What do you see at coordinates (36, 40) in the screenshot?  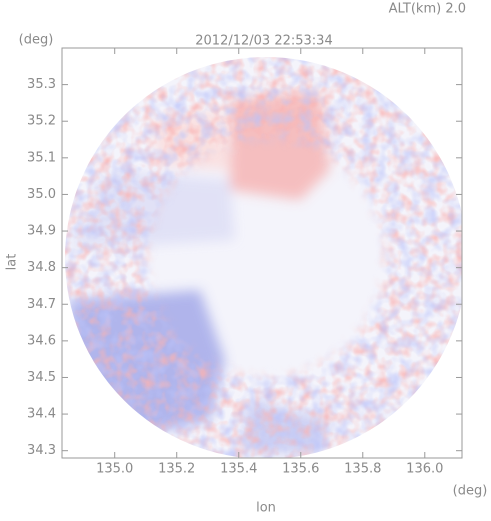 I see `y-unit: (deg)` at bounding box center [36, 40].